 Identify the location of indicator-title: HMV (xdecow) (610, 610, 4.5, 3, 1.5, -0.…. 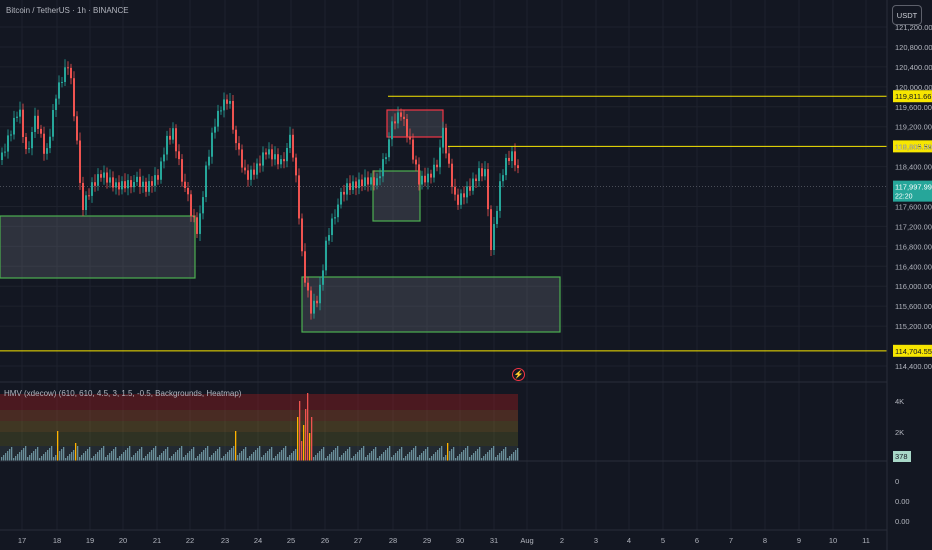
(123, 393).